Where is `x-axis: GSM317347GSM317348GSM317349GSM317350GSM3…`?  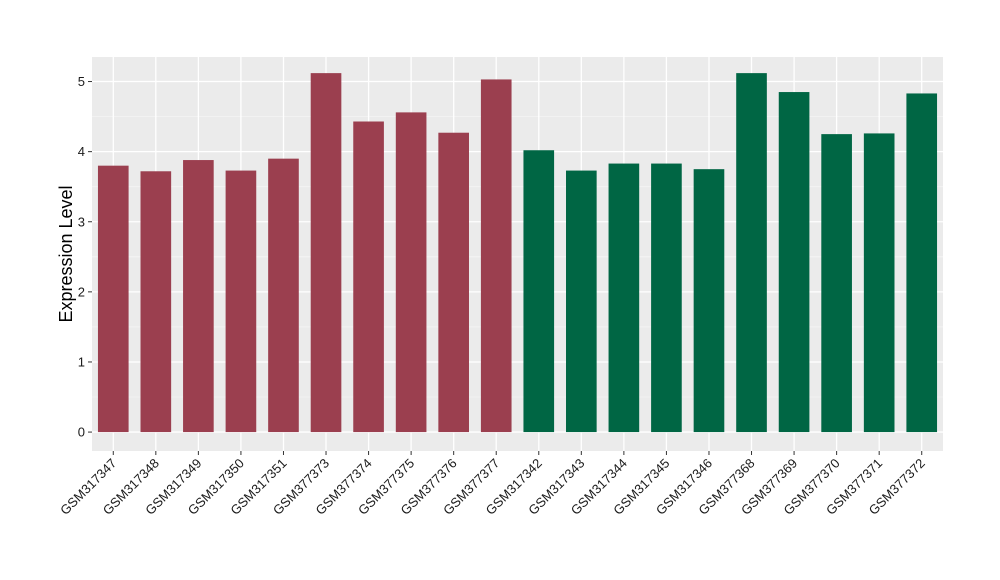 x-axis: GSM317347GSM317348GSM317349GSM317350GSM3… is located at coordinates (492, 484).